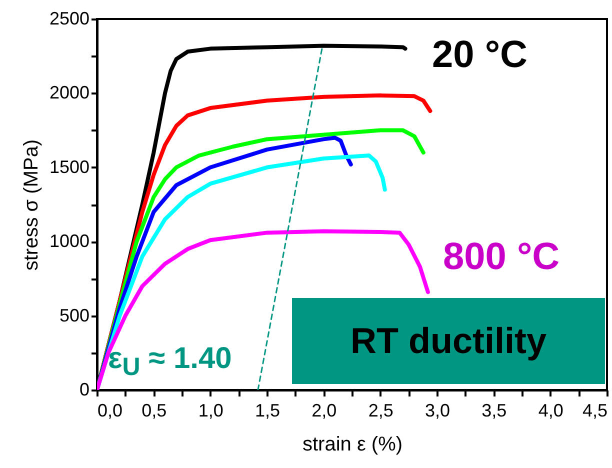 This screenshot has height=468, width=612. Describe the element at coordinates (437, 410) in the screenshot. I see `x-tick-label: 3,0` at that location.